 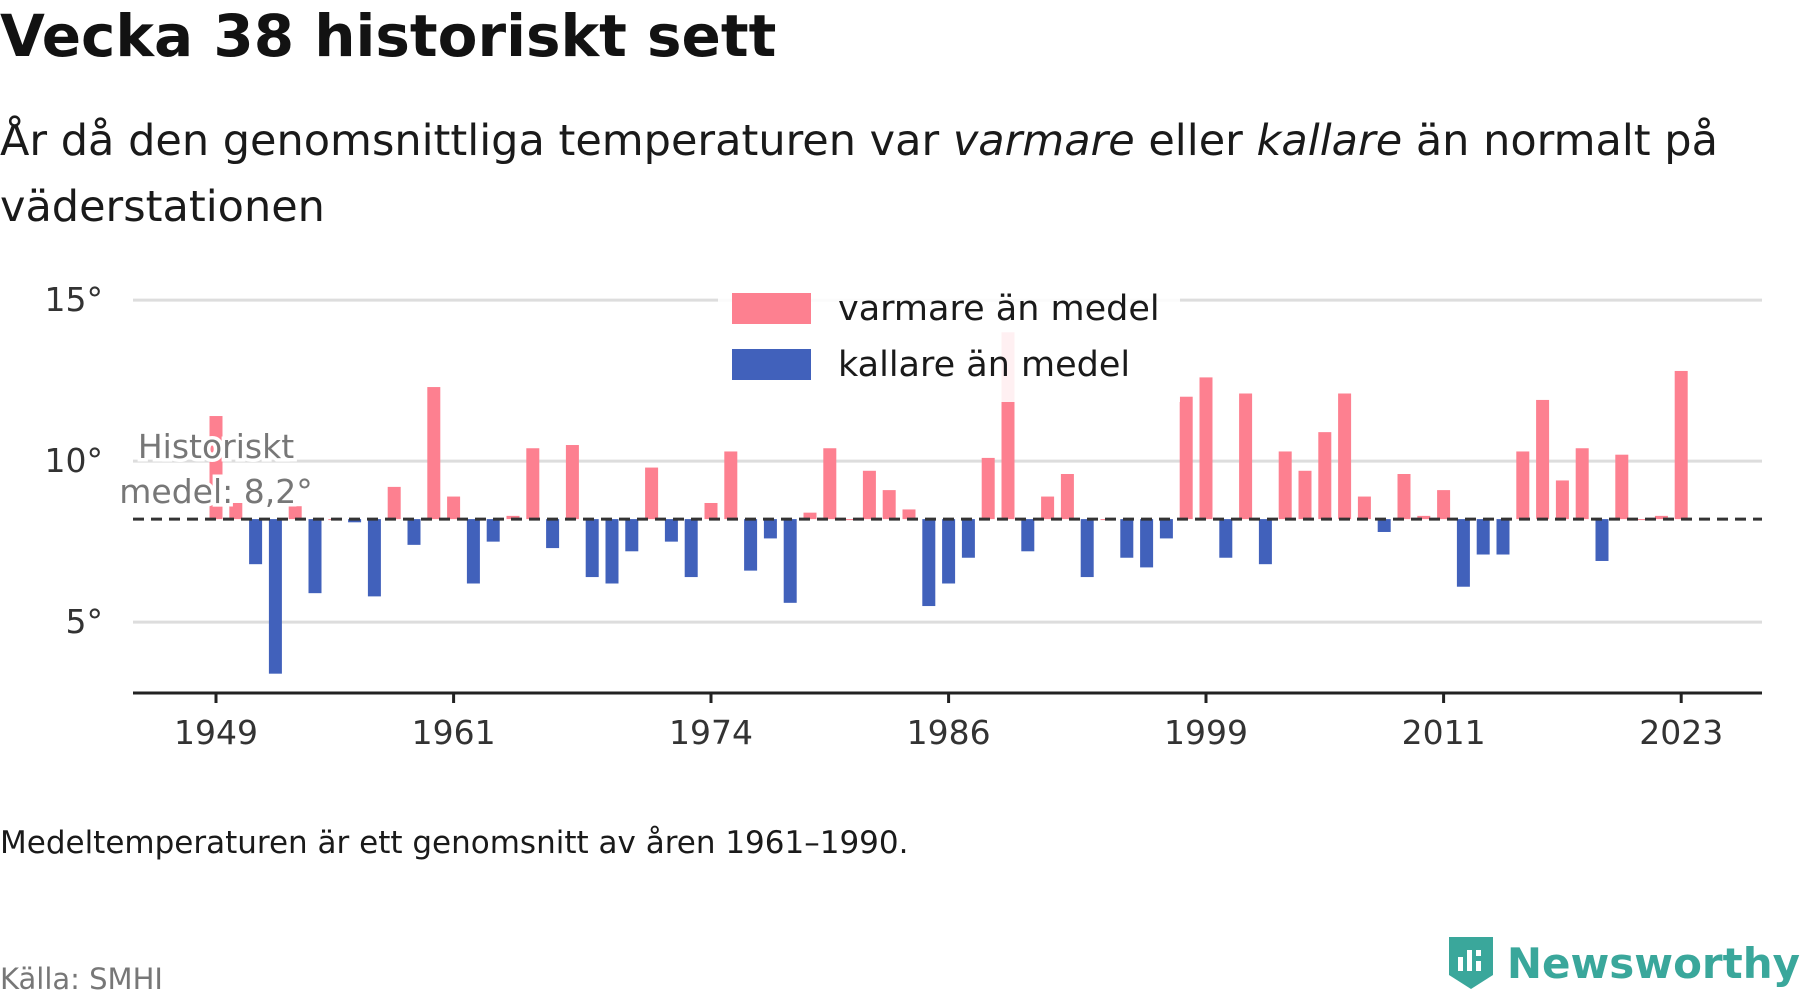 What do you see at coordinates (949, 732) in the screenshot?
I see `x-tick-label: 1986` at bounding box center [949, 732].